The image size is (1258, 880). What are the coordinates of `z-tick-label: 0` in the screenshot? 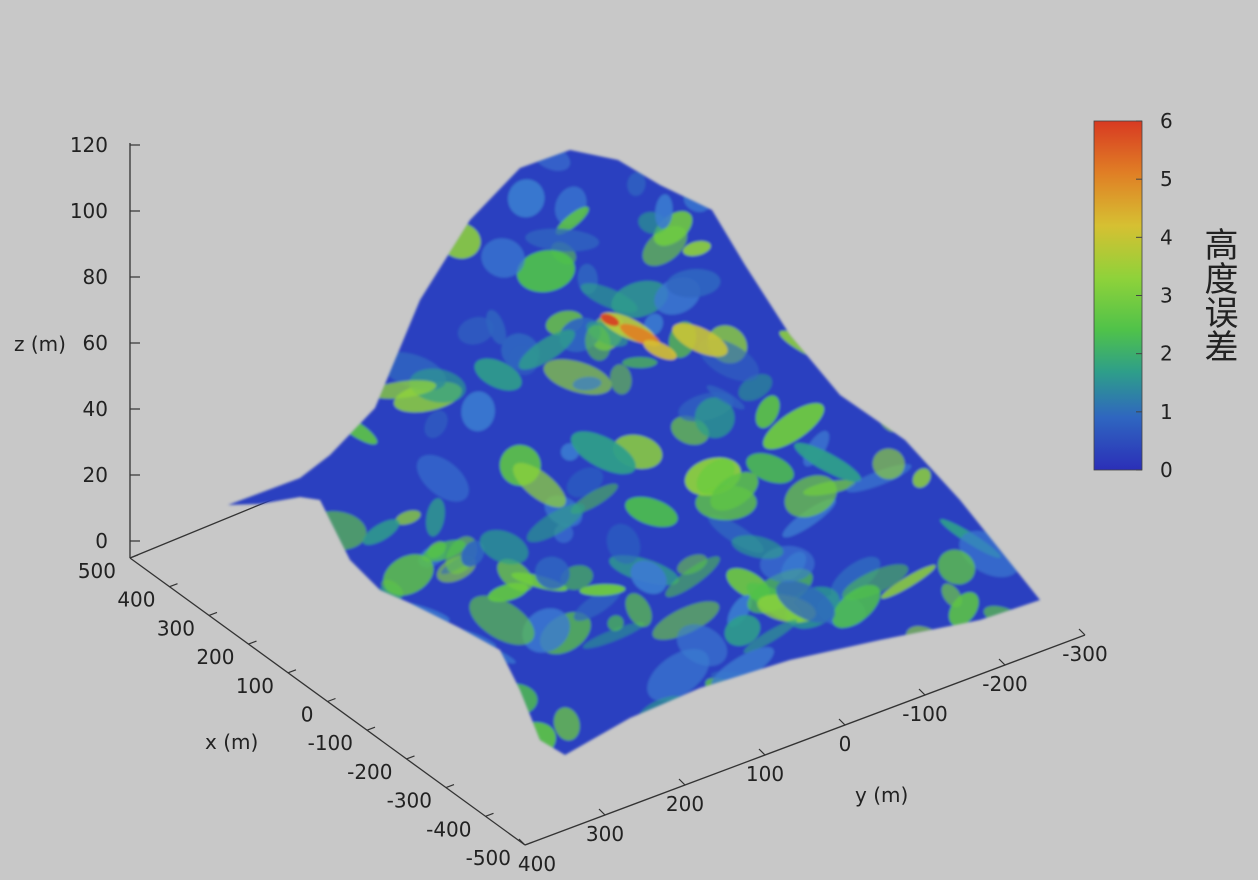 It's located at (101, 541).